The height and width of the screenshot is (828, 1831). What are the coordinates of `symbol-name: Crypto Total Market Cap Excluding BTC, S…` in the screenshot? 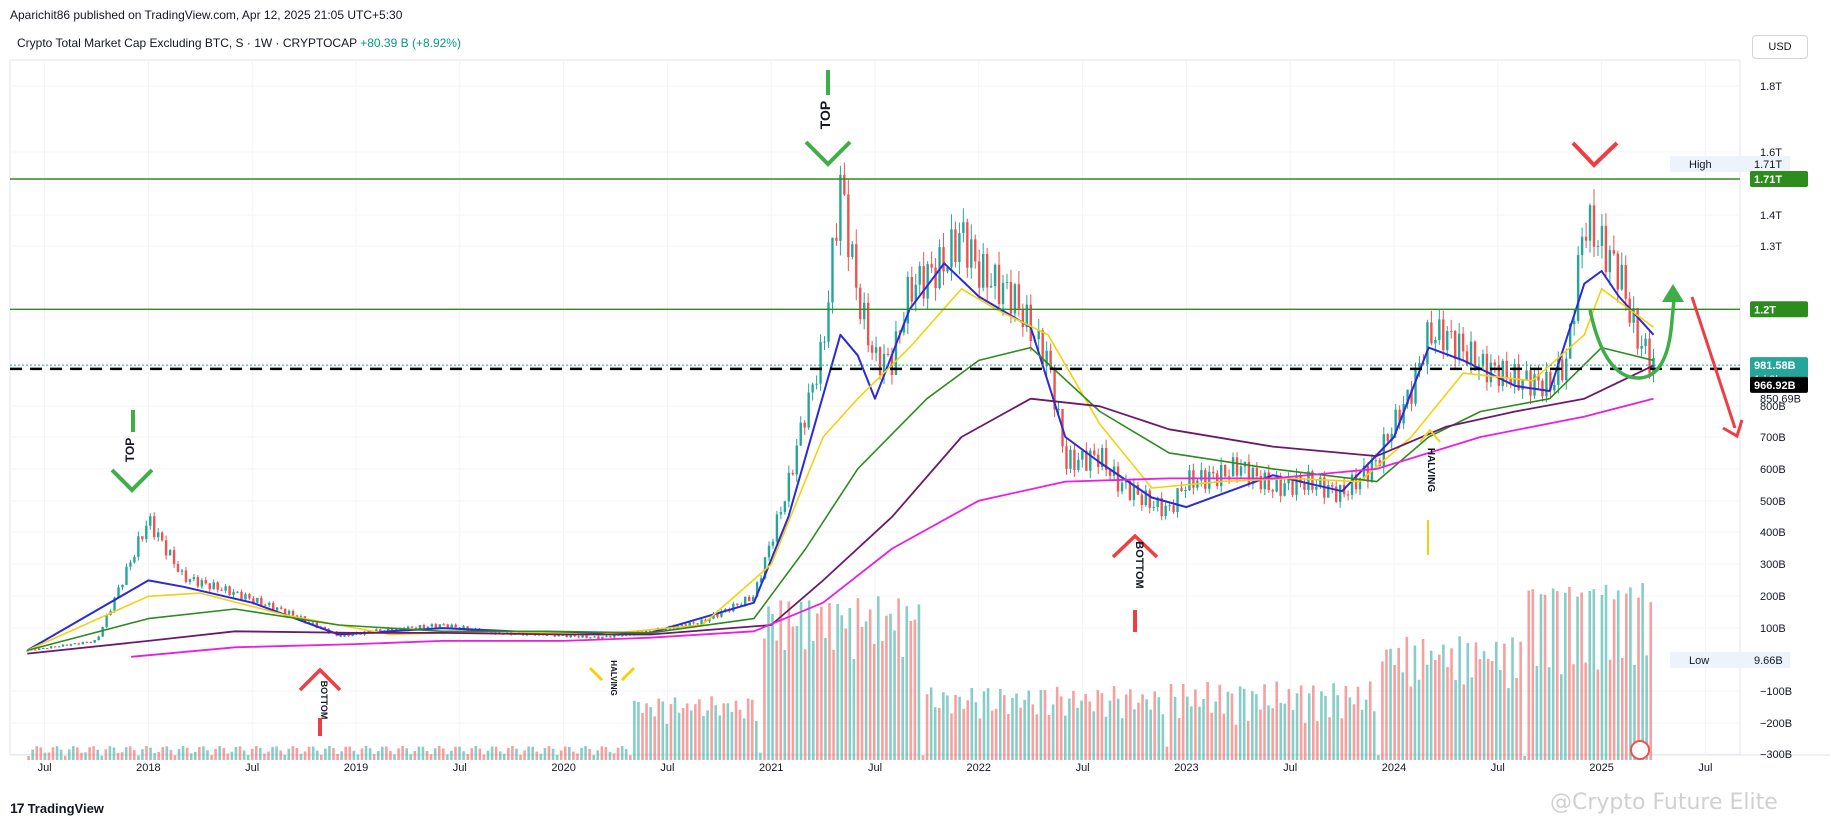 It's located at (187, 43).